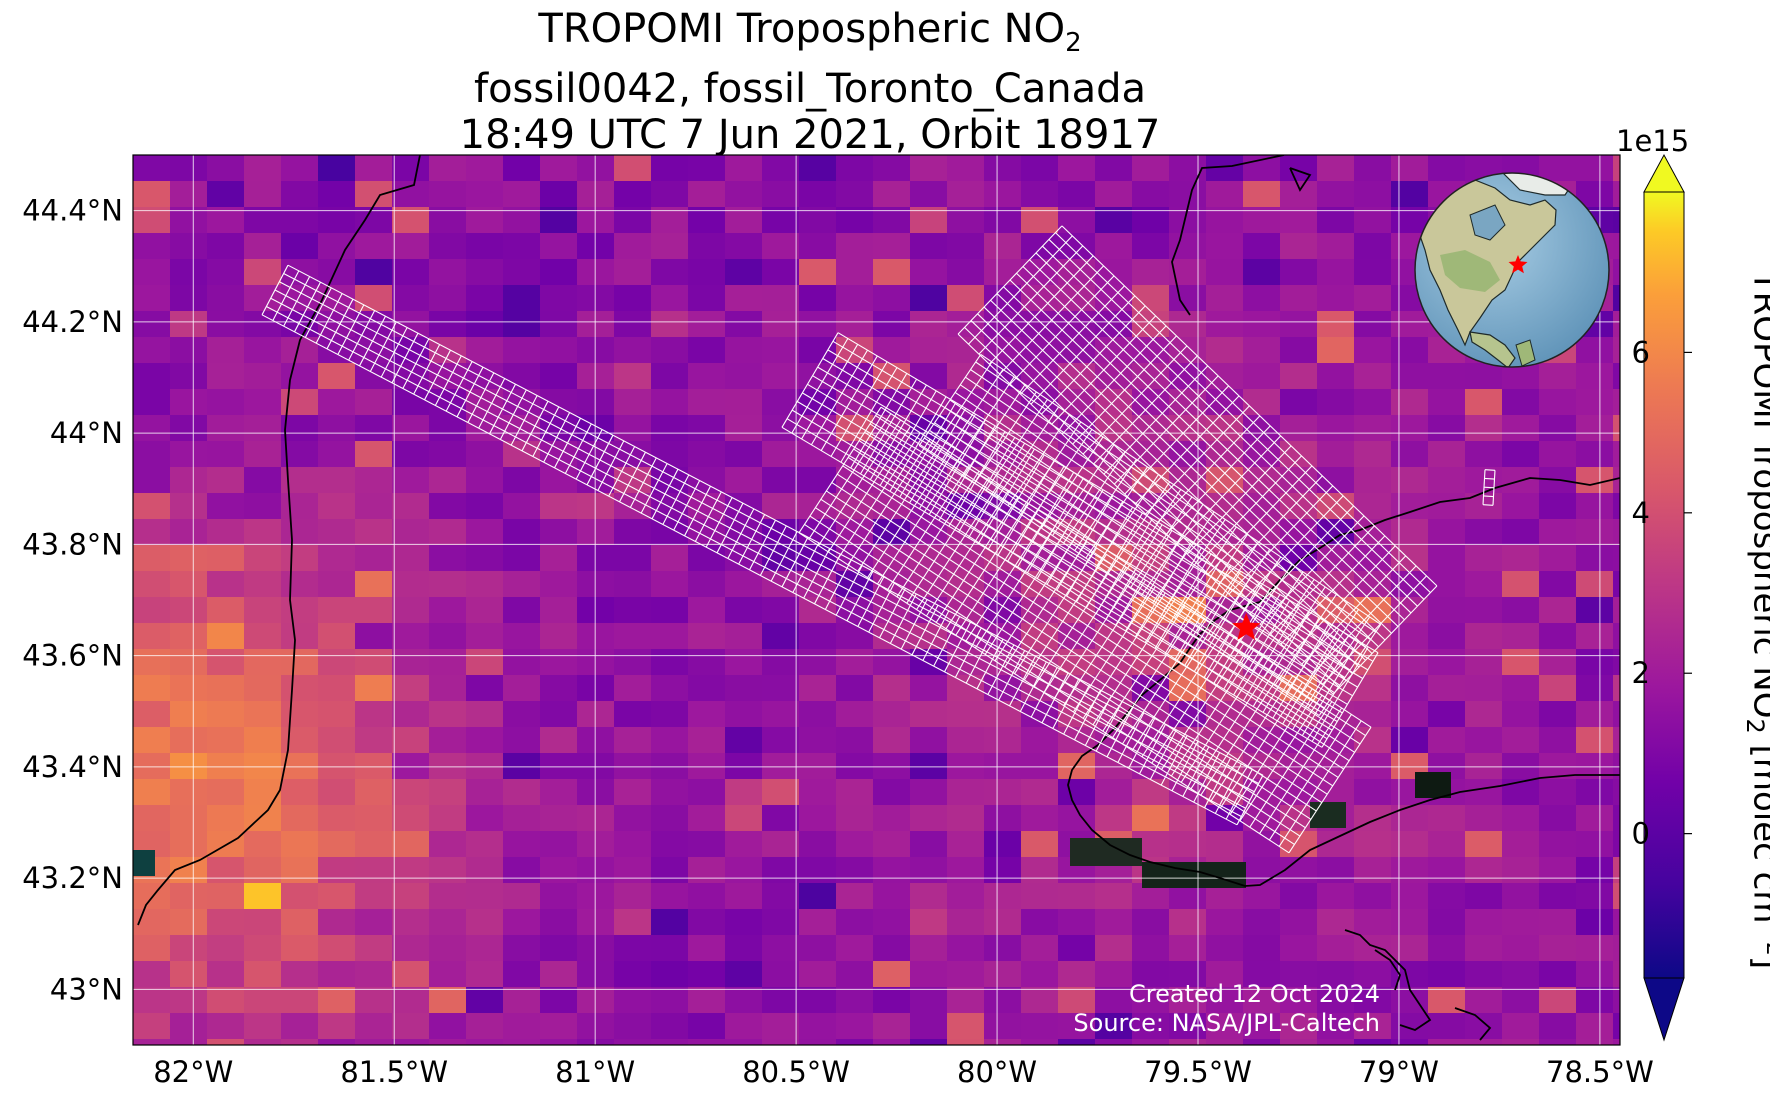 This screenshot has height=1093, width=1770. What do you see at coordinates (72, 211) in the screenshot?
I see `lat-tick-label: 44.4°N` at bounding box center [72, 211].